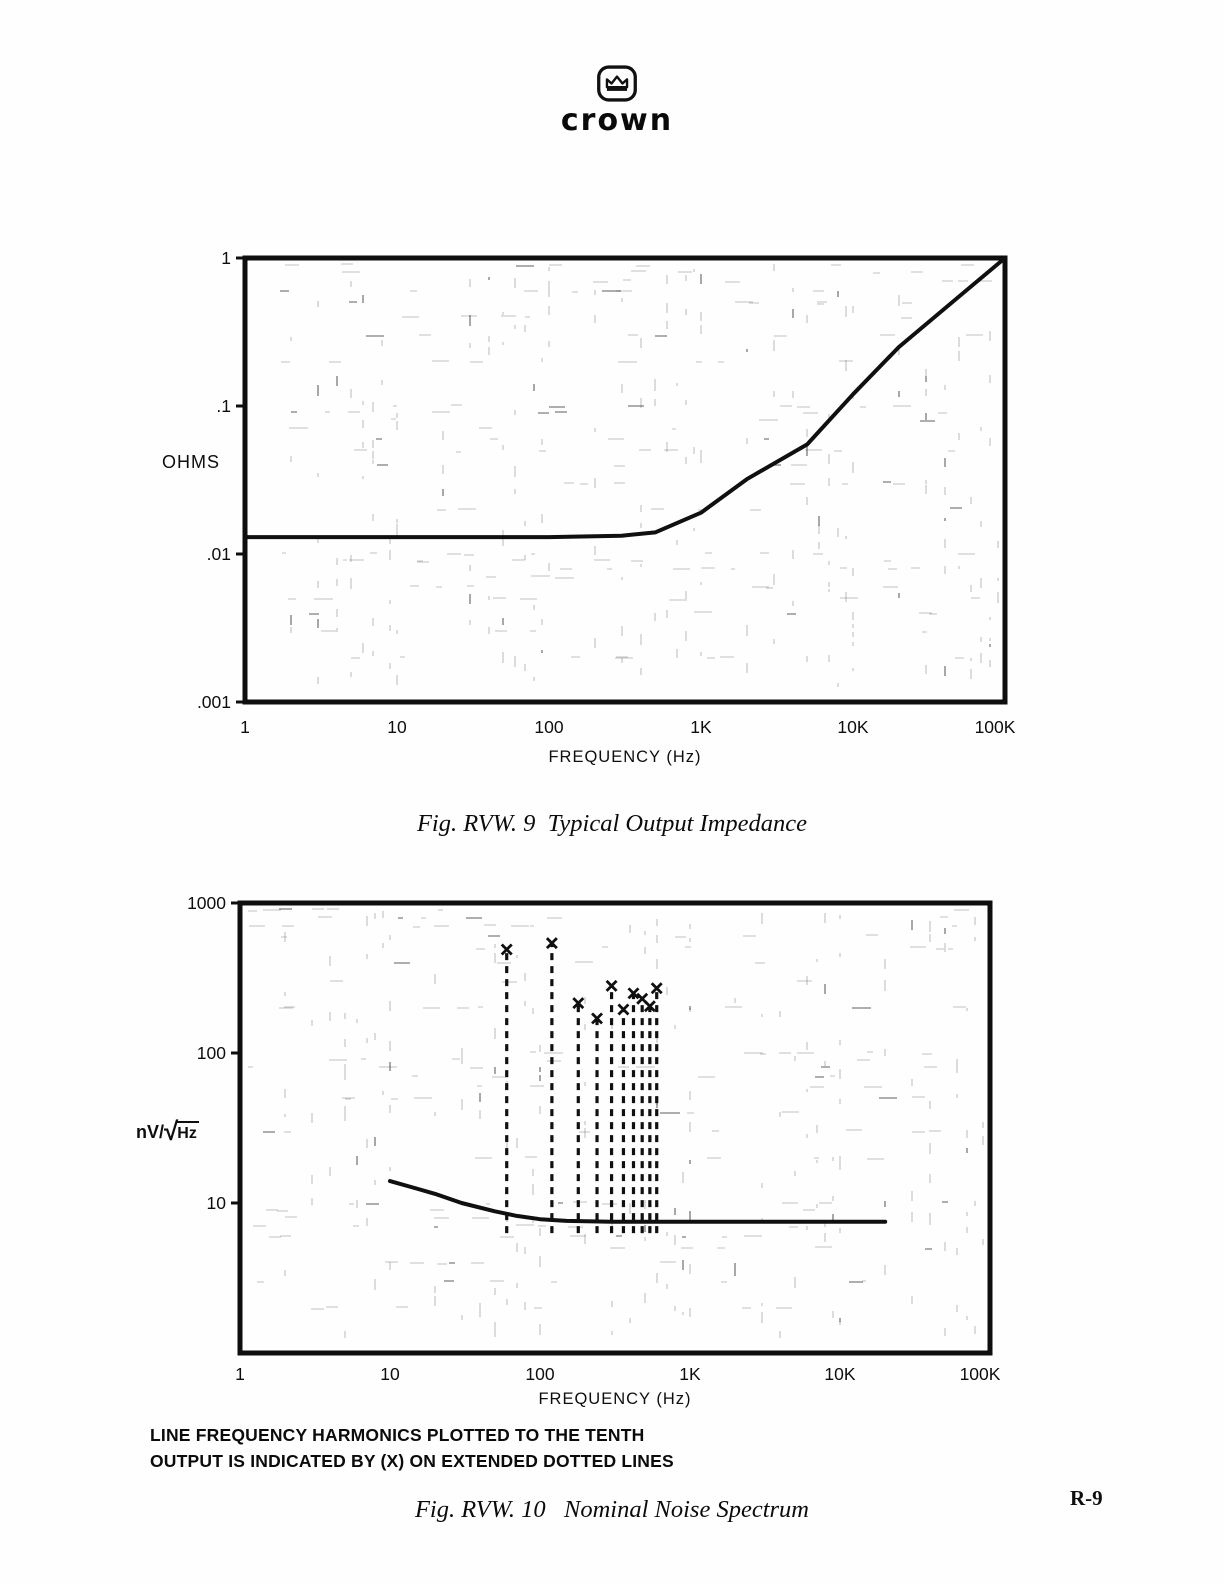 The height and width of the screenshot is (1584, 1224). Describe the element at coordinates (223, 406) in the screenshot. I see `y-tick-label: .1` at that location.